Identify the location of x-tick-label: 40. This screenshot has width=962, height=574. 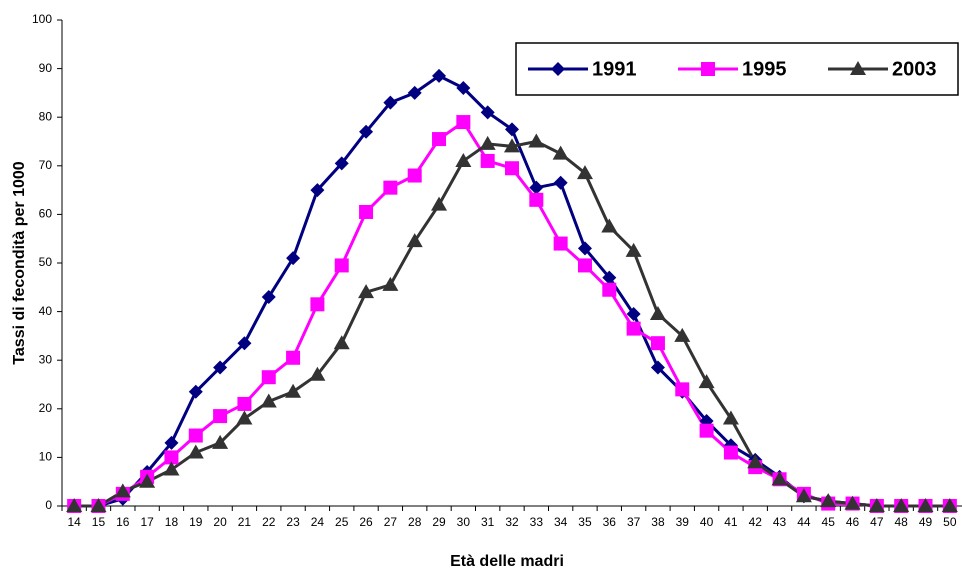
(707, 522).